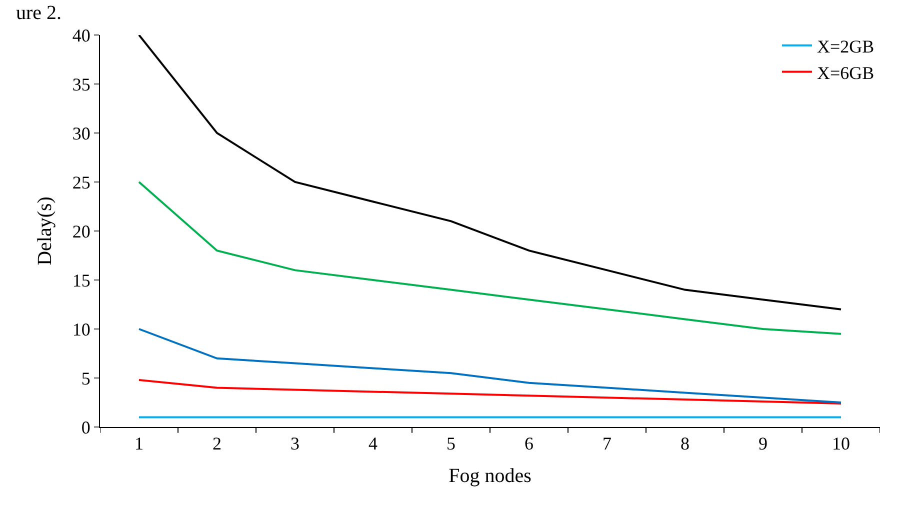 This screenshot has height=516, width=908. I want to click on y-tick-label: 10, so click(81, 329).